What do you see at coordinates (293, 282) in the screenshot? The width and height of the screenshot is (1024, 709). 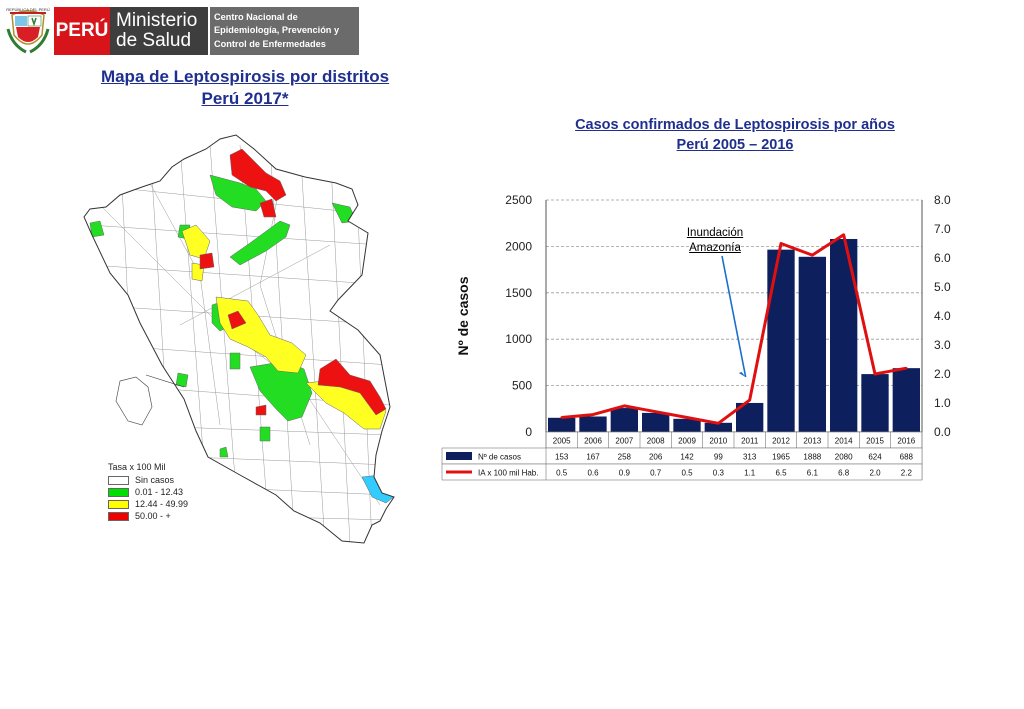 I see `red-districts` at bounding box center [293, 282].